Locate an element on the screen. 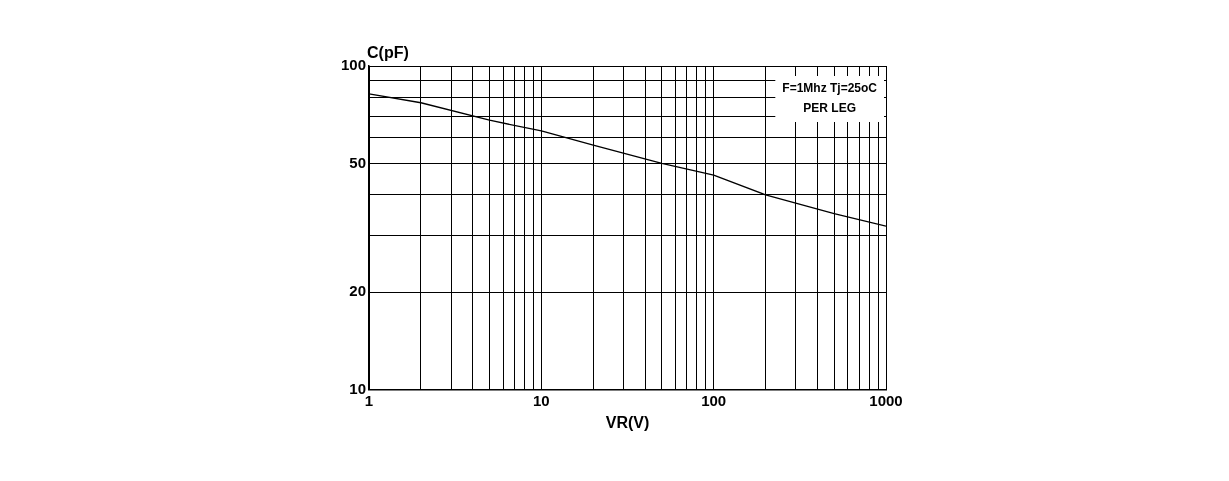 This screenshot has height=481, width=1229. y-tick-label: 50 is located at coordinates (358, 162).